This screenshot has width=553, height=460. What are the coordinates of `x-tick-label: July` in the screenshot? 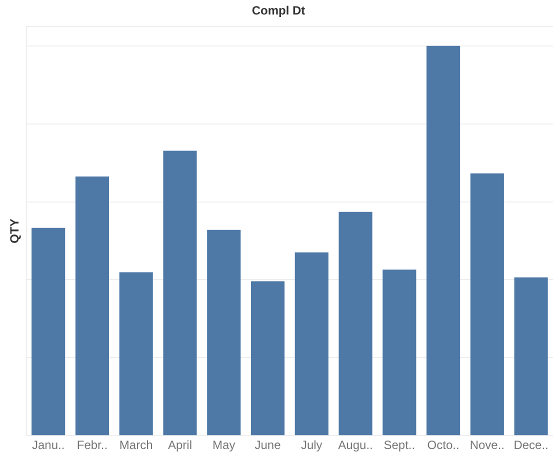 It's located at (311, 445).